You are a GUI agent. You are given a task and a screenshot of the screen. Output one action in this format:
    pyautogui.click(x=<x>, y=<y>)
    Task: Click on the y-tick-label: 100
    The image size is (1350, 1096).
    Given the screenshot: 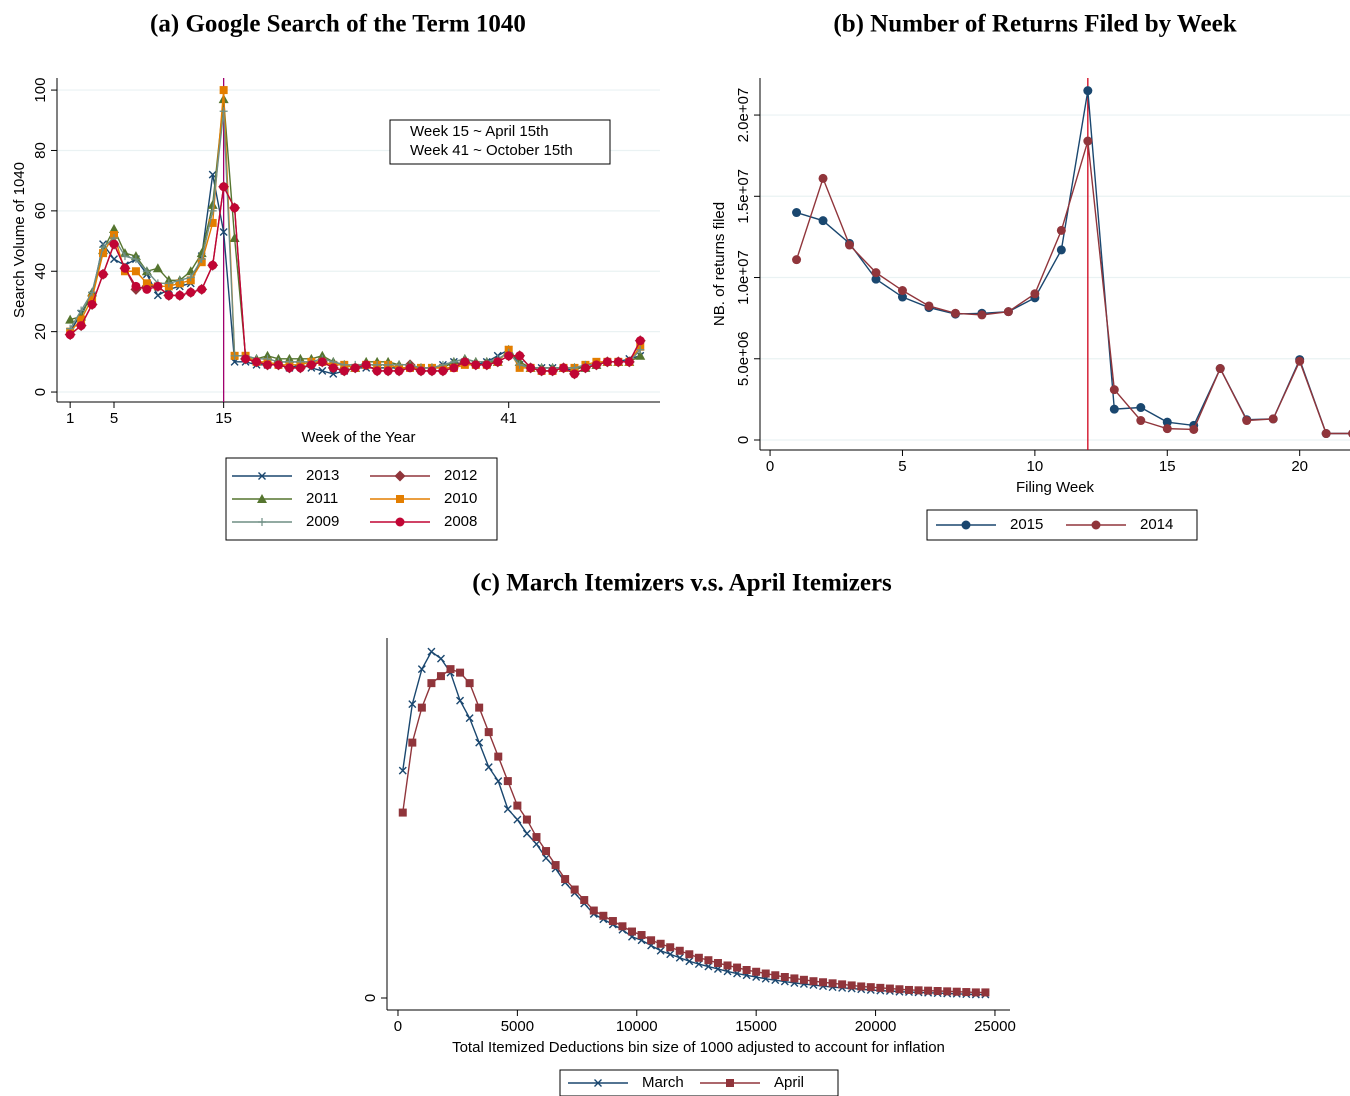 What is the action you would take?
    pyautogui.click(x=40, y=90)
    